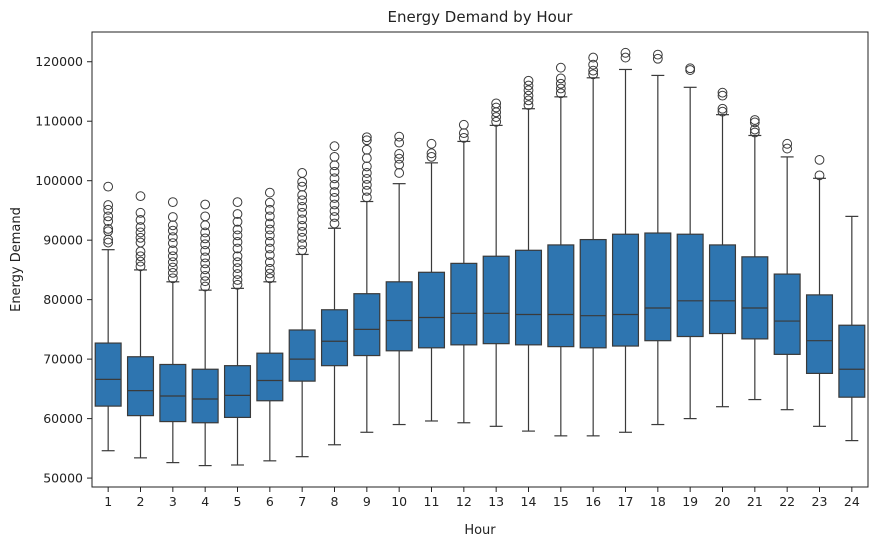 Image resolution: width=877 pixels, height=547 pixels. Describe the element at coordinates (302, 501) in the screenshot. I see `x-tick-label: 7` at that location.